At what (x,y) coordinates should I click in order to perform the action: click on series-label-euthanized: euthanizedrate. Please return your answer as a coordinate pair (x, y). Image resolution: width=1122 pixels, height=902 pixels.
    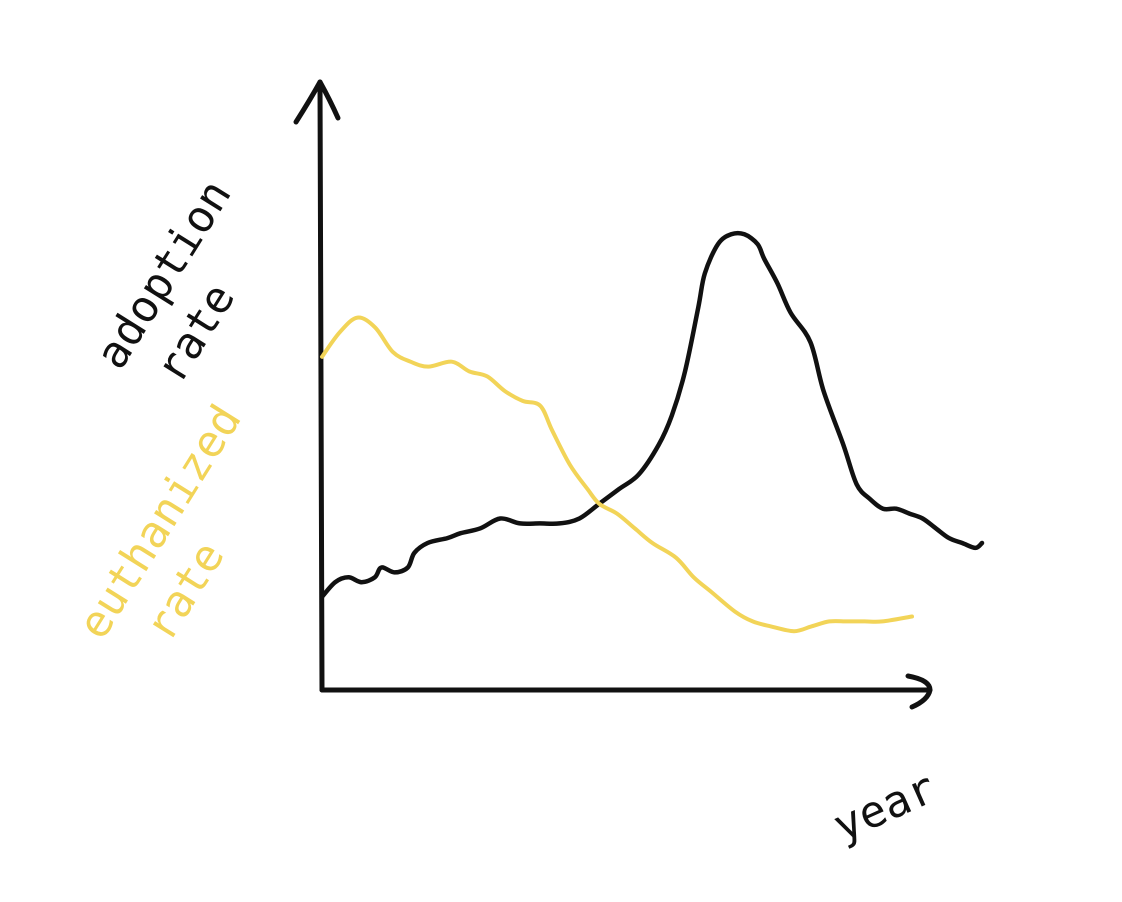
    Looking at the image, I should click on (184, 537).